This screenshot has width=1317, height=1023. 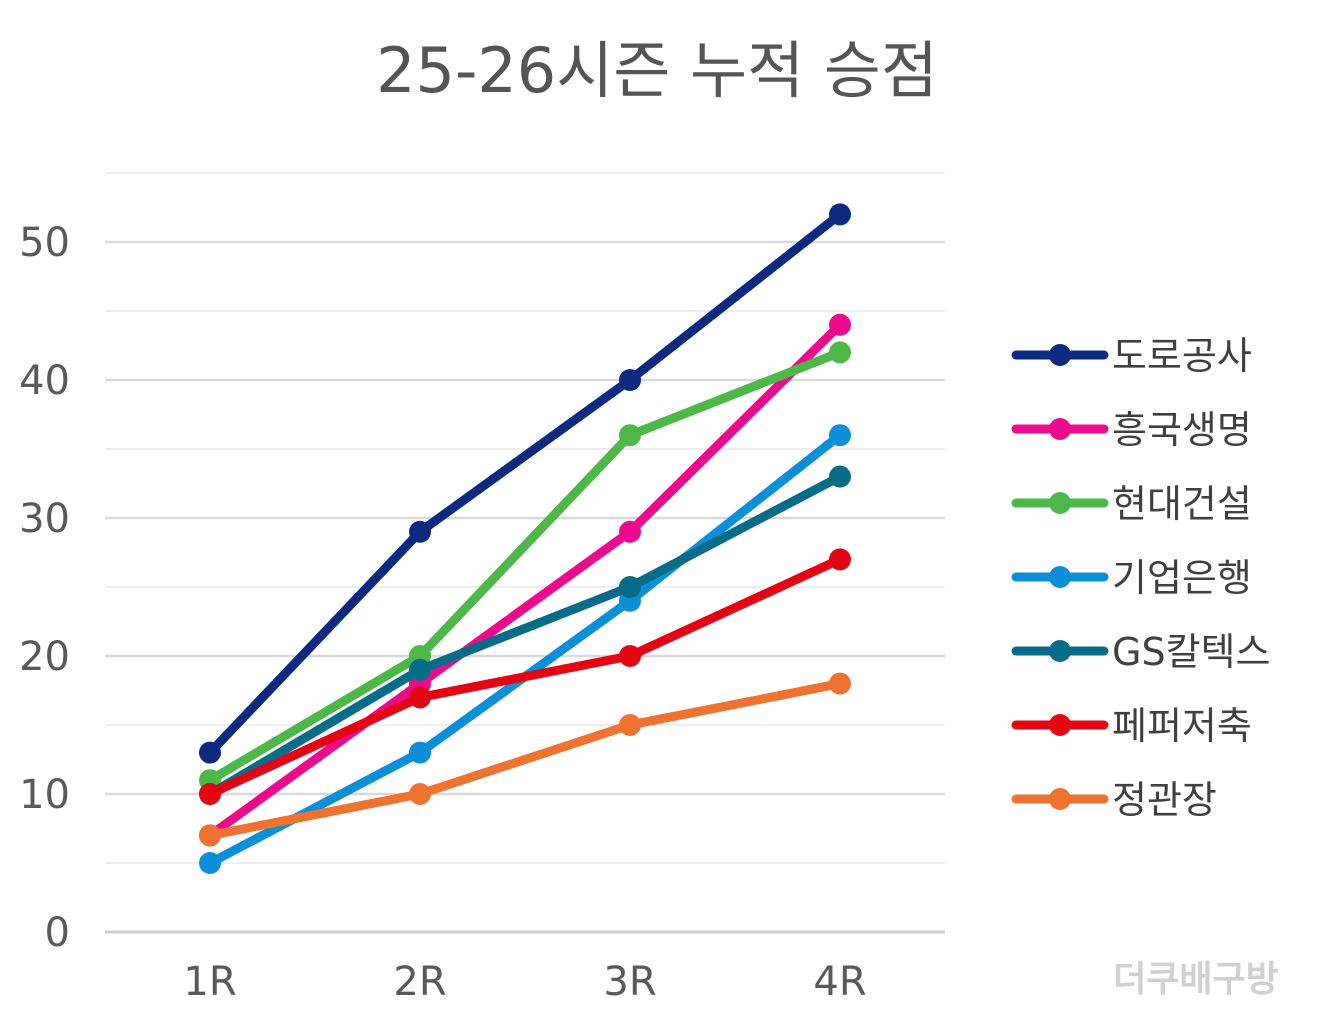 I want to click on legend-item: 기업은행, so click(x=1131, y=578).